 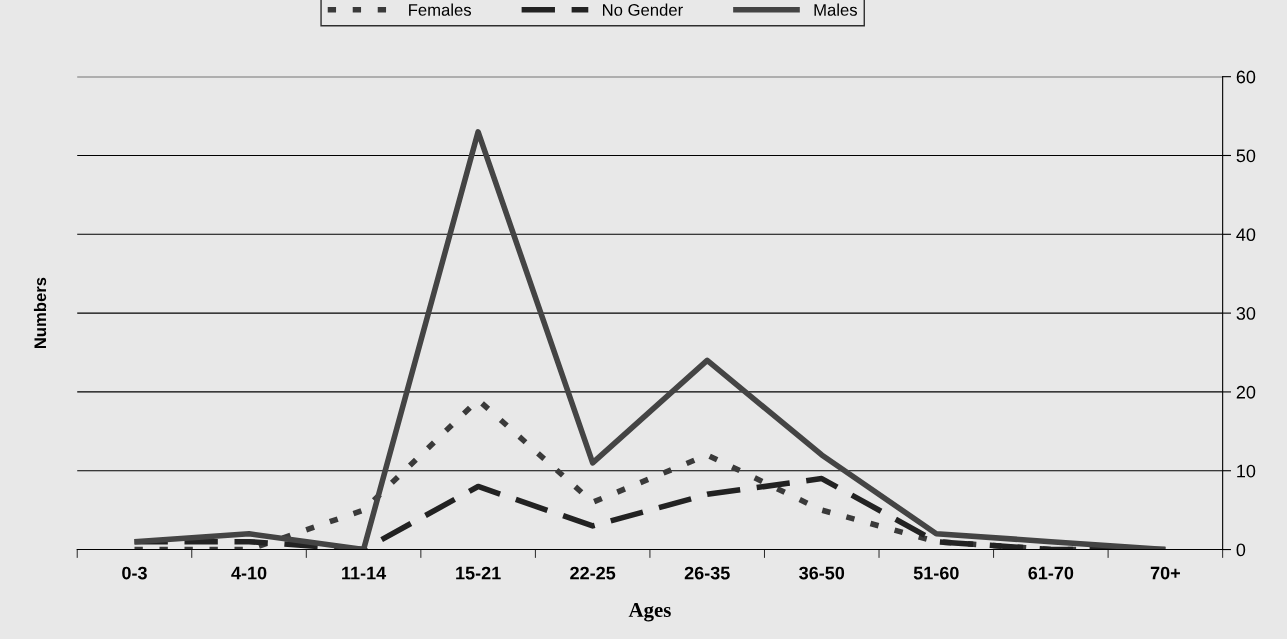 What do you see at coordinates (440, 9) in the screenshot?
I see `legend-label: Females` at bounding box center [440, 9].